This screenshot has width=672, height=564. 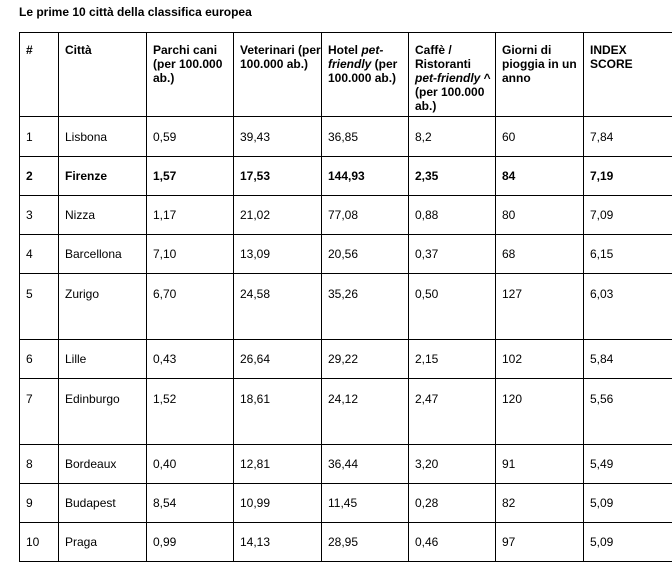 I want to click on cell-cafes: 0,88, so click(x=452, y=215).